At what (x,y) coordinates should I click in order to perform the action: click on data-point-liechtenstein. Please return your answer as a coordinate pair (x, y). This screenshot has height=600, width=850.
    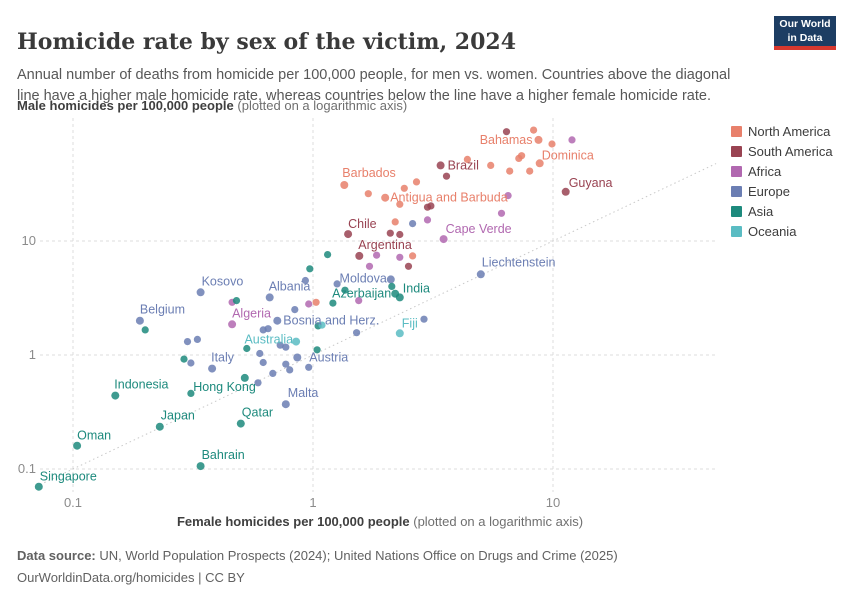
    Looking at the image, I should click on (480, 274).